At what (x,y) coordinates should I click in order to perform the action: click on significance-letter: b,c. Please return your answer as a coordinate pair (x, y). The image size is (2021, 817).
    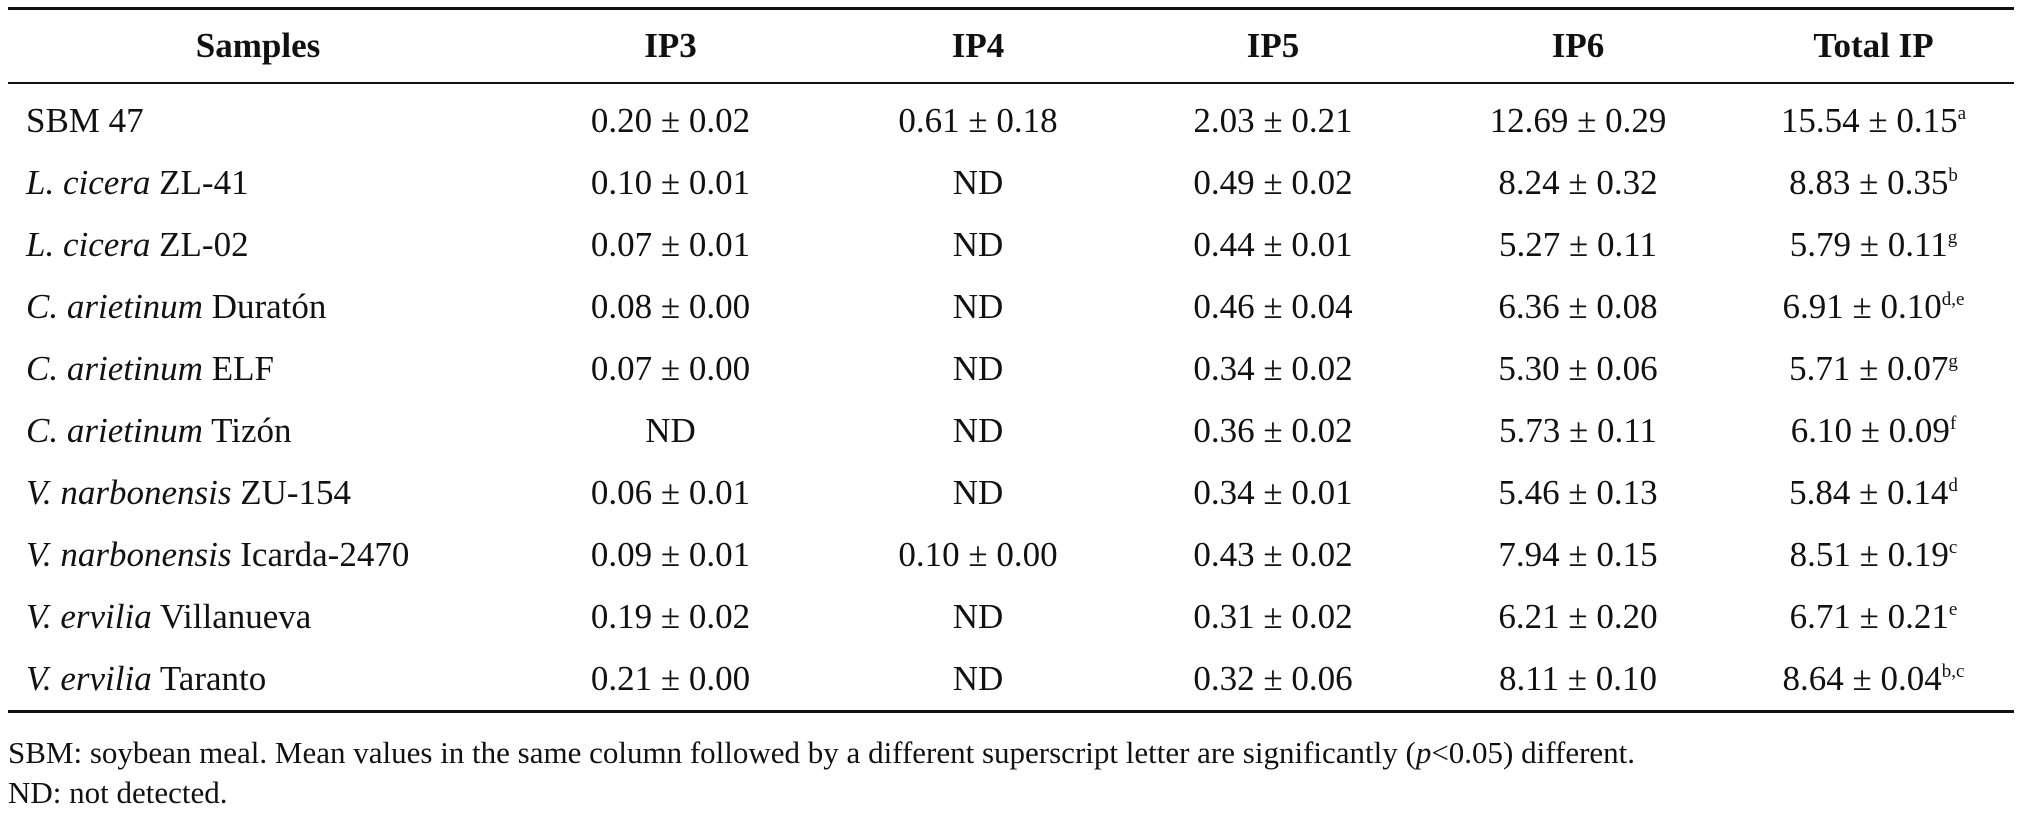
    Looking at the image, I should click on (1953, 671).